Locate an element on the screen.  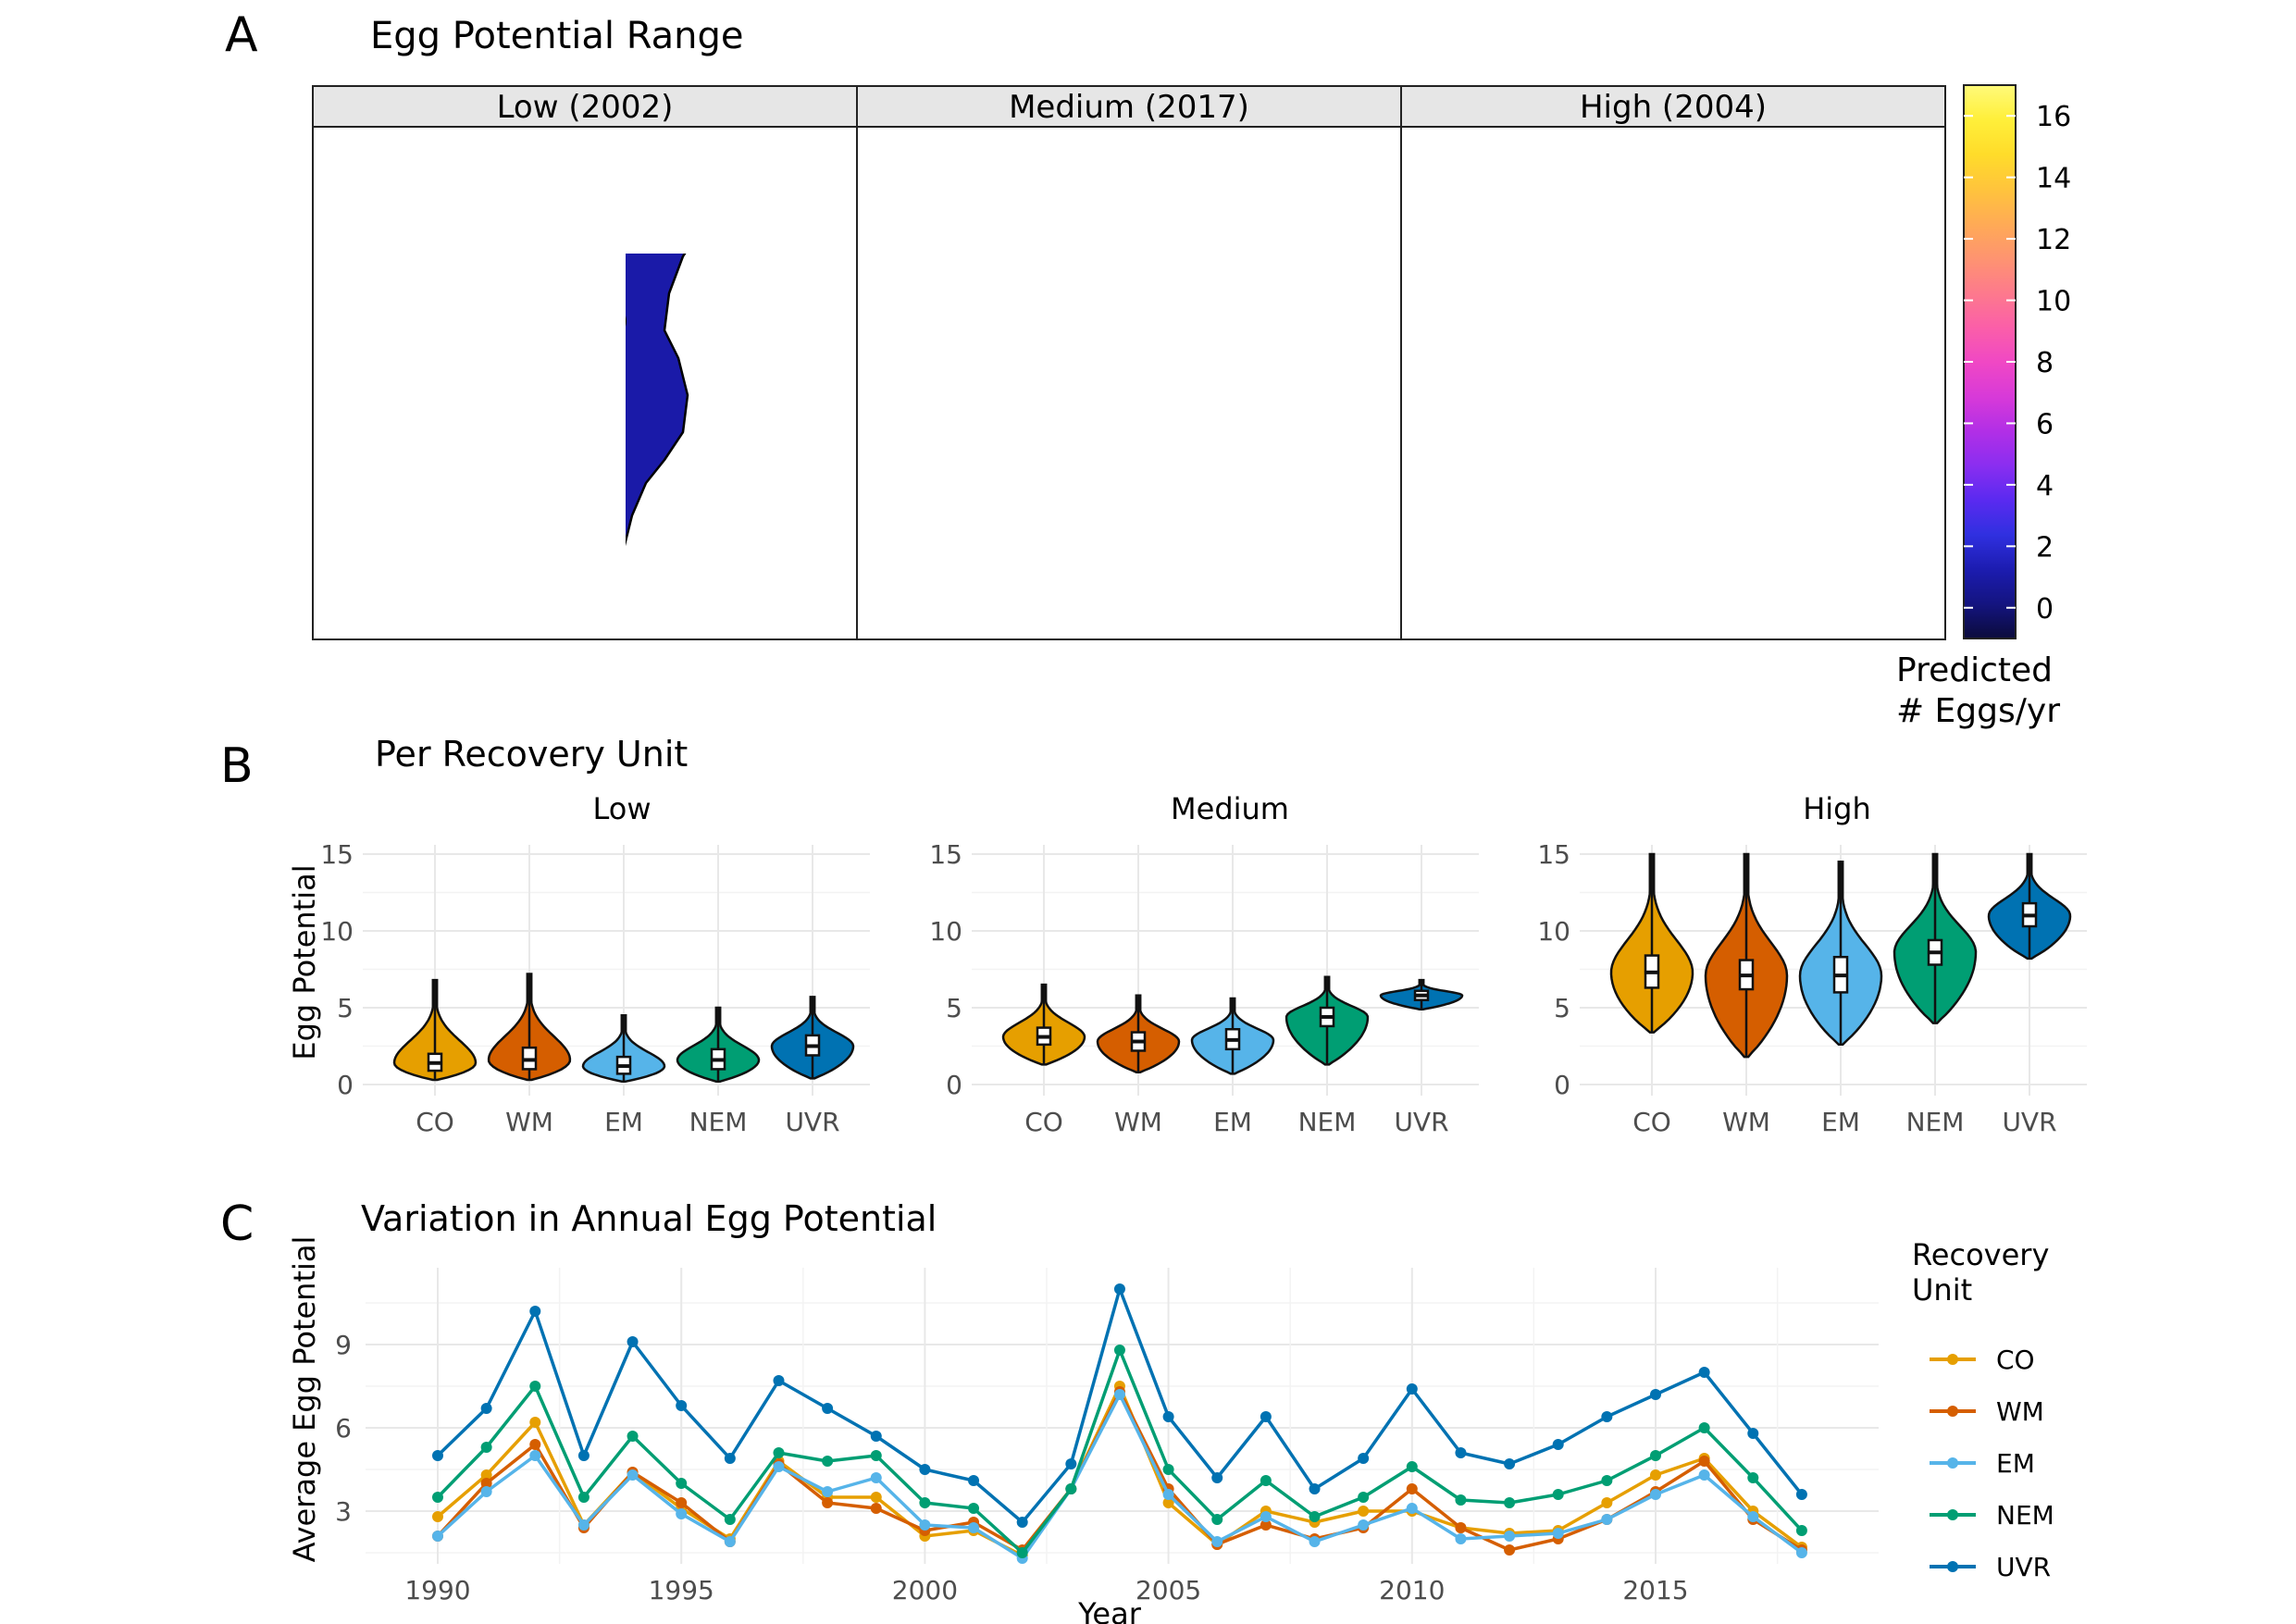
colorbar-tick-label: 6 is located at coordinates (2045, 424).